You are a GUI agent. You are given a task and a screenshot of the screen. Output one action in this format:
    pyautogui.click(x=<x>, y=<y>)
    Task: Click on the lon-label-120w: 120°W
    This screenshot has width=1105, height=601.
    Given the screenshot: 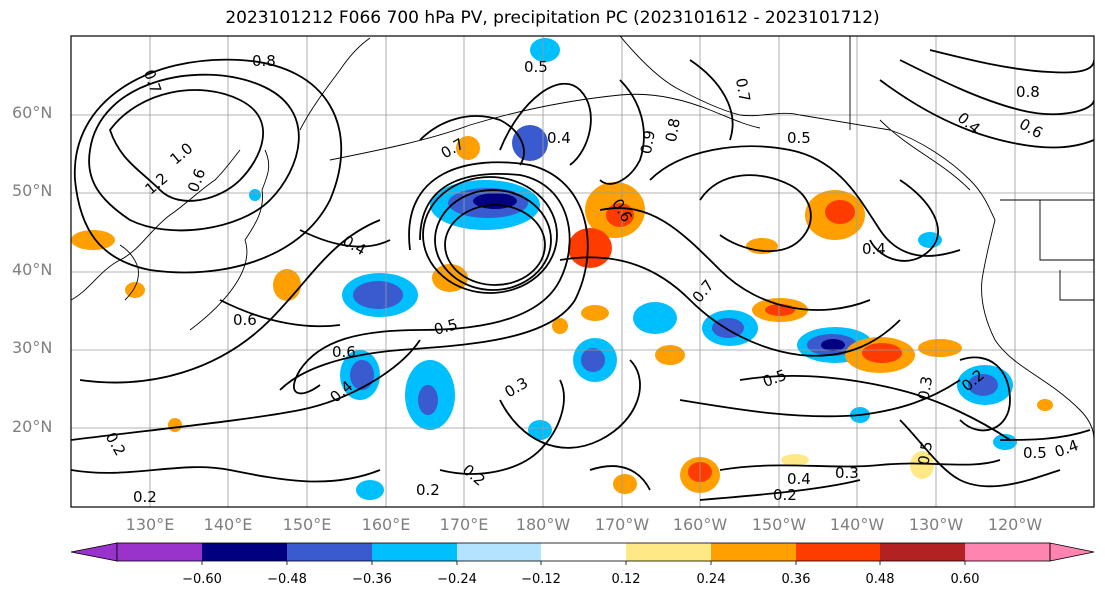 What is the action you would take?
    pyautogui.click(x=1015, y=524)
    